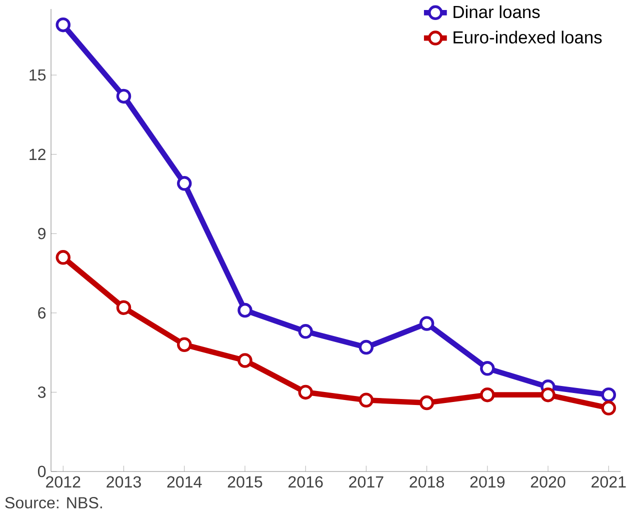 The width and height of the screenshot is (631, 513). Describe the element at coordinates (38, 75) in the screenshot. I see `y-tick-label: 15` at that location.